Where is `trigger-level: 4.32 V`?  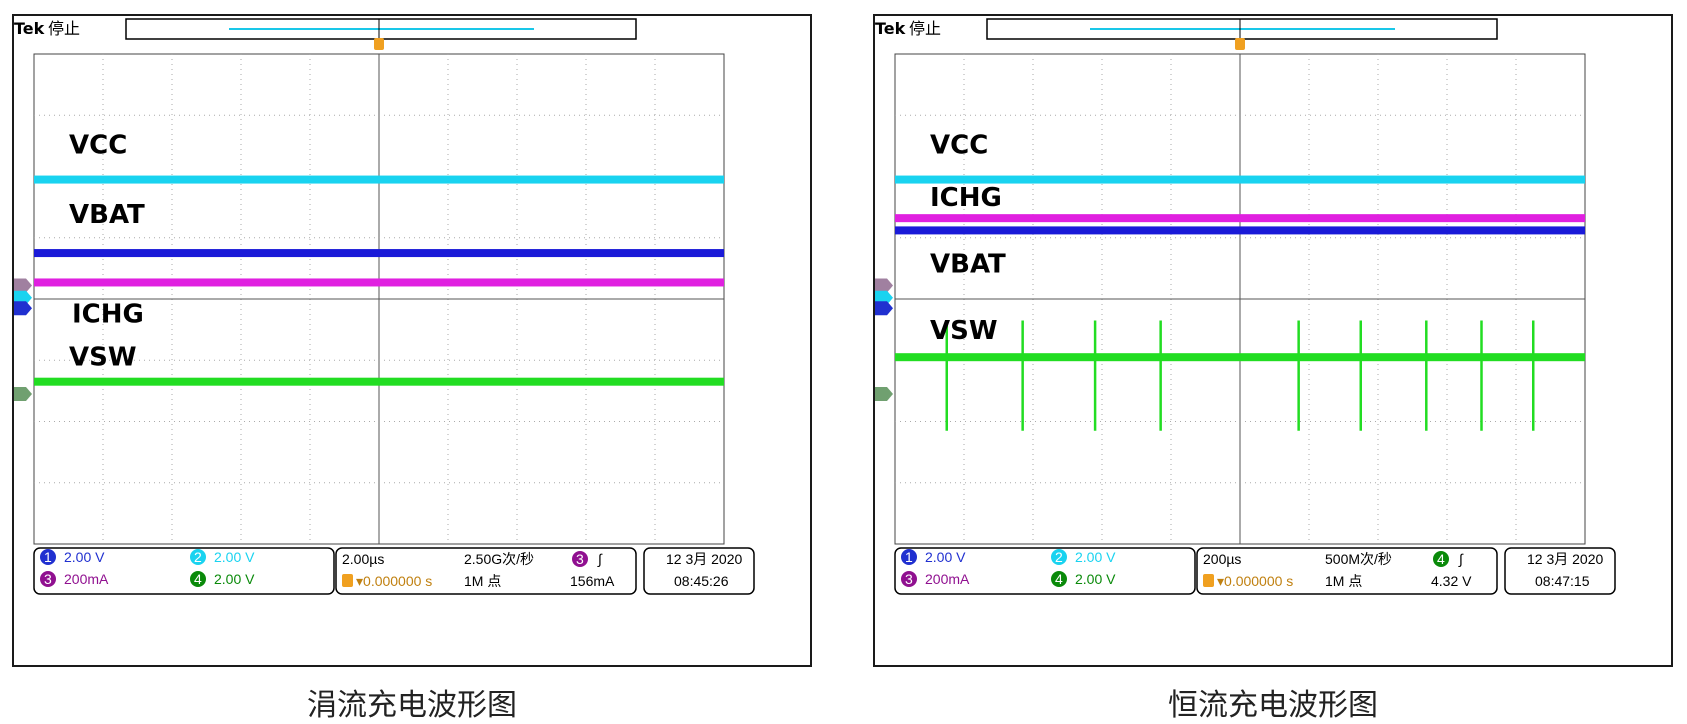
trigger-level: 4.32 V is located at coordinates (1451, 581).